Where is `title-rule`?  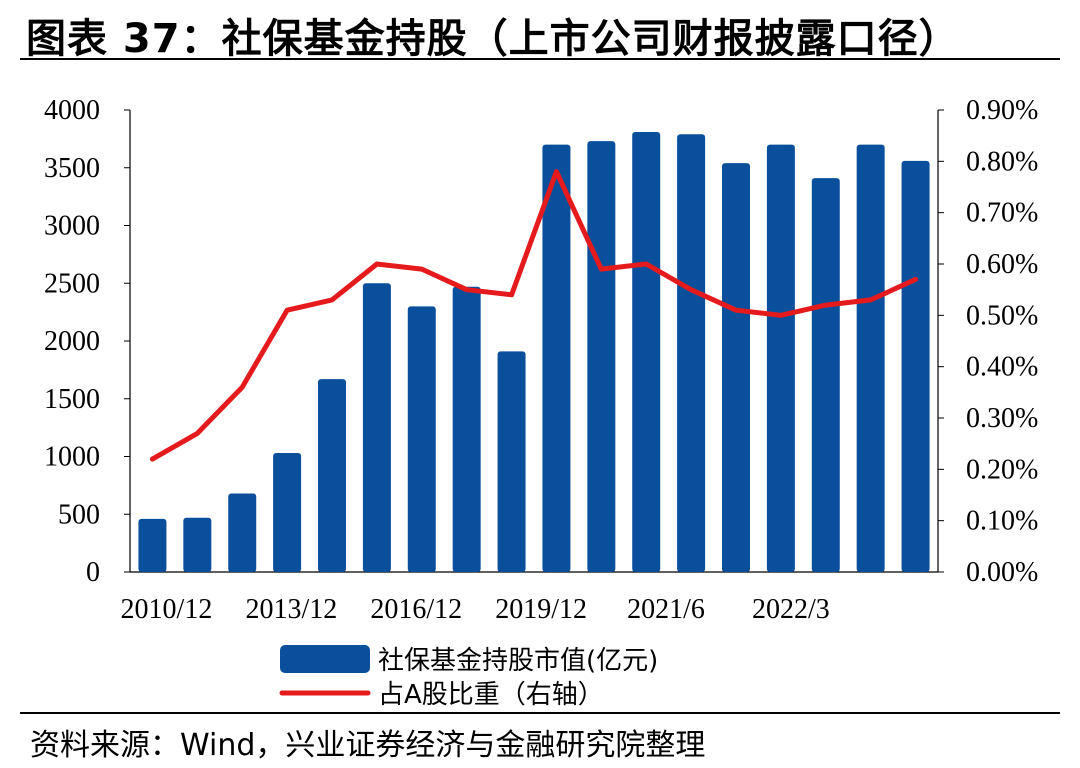 title-rule is located at coordinates (540, 59).